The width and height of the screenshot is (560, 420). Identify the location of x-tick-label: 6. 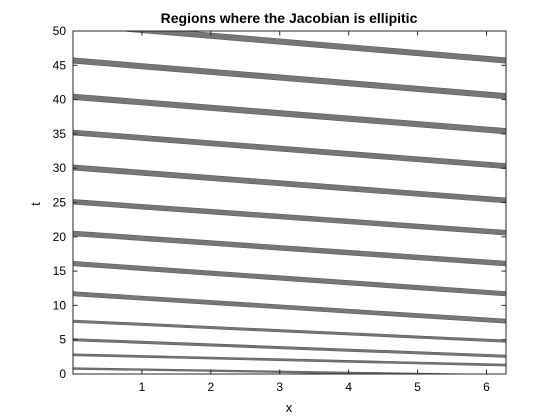
(486, 387).